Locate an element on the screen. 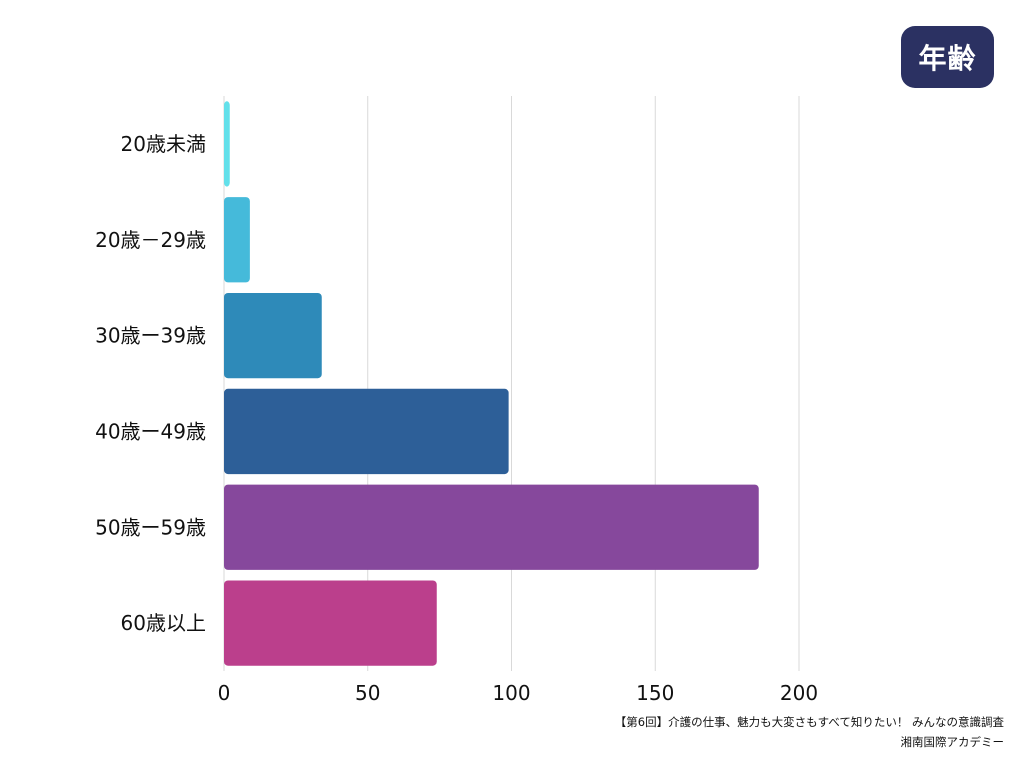 This screenshot has width=1024, height=768. age-badge: 年齢 is located at coordinates (947, 57).